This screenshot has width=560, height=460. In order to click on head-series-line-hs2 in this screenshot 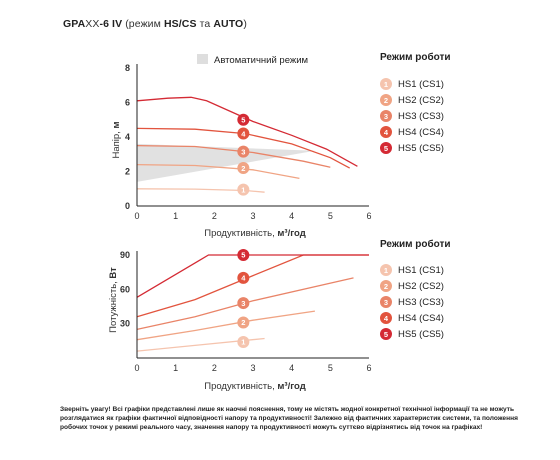, I will do `click(218, 171)`.